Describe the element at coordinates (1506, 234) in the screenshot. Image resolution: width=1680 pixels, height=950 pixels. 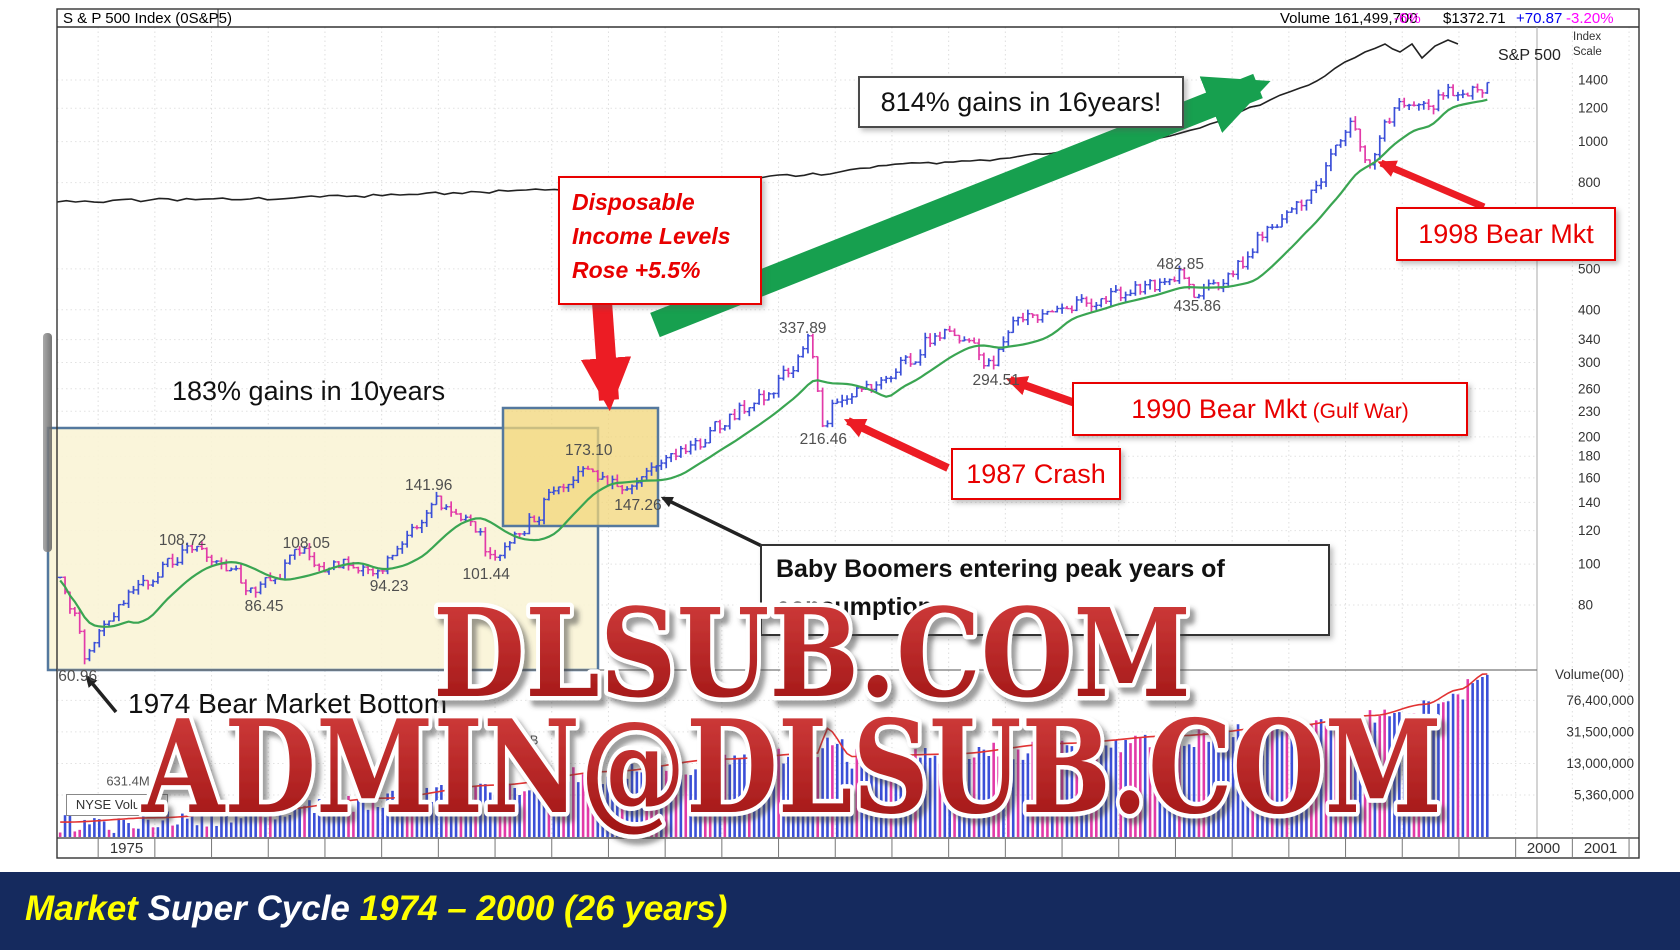
I see `note-1998-bear: 1998 Bear Mkt` at that location.